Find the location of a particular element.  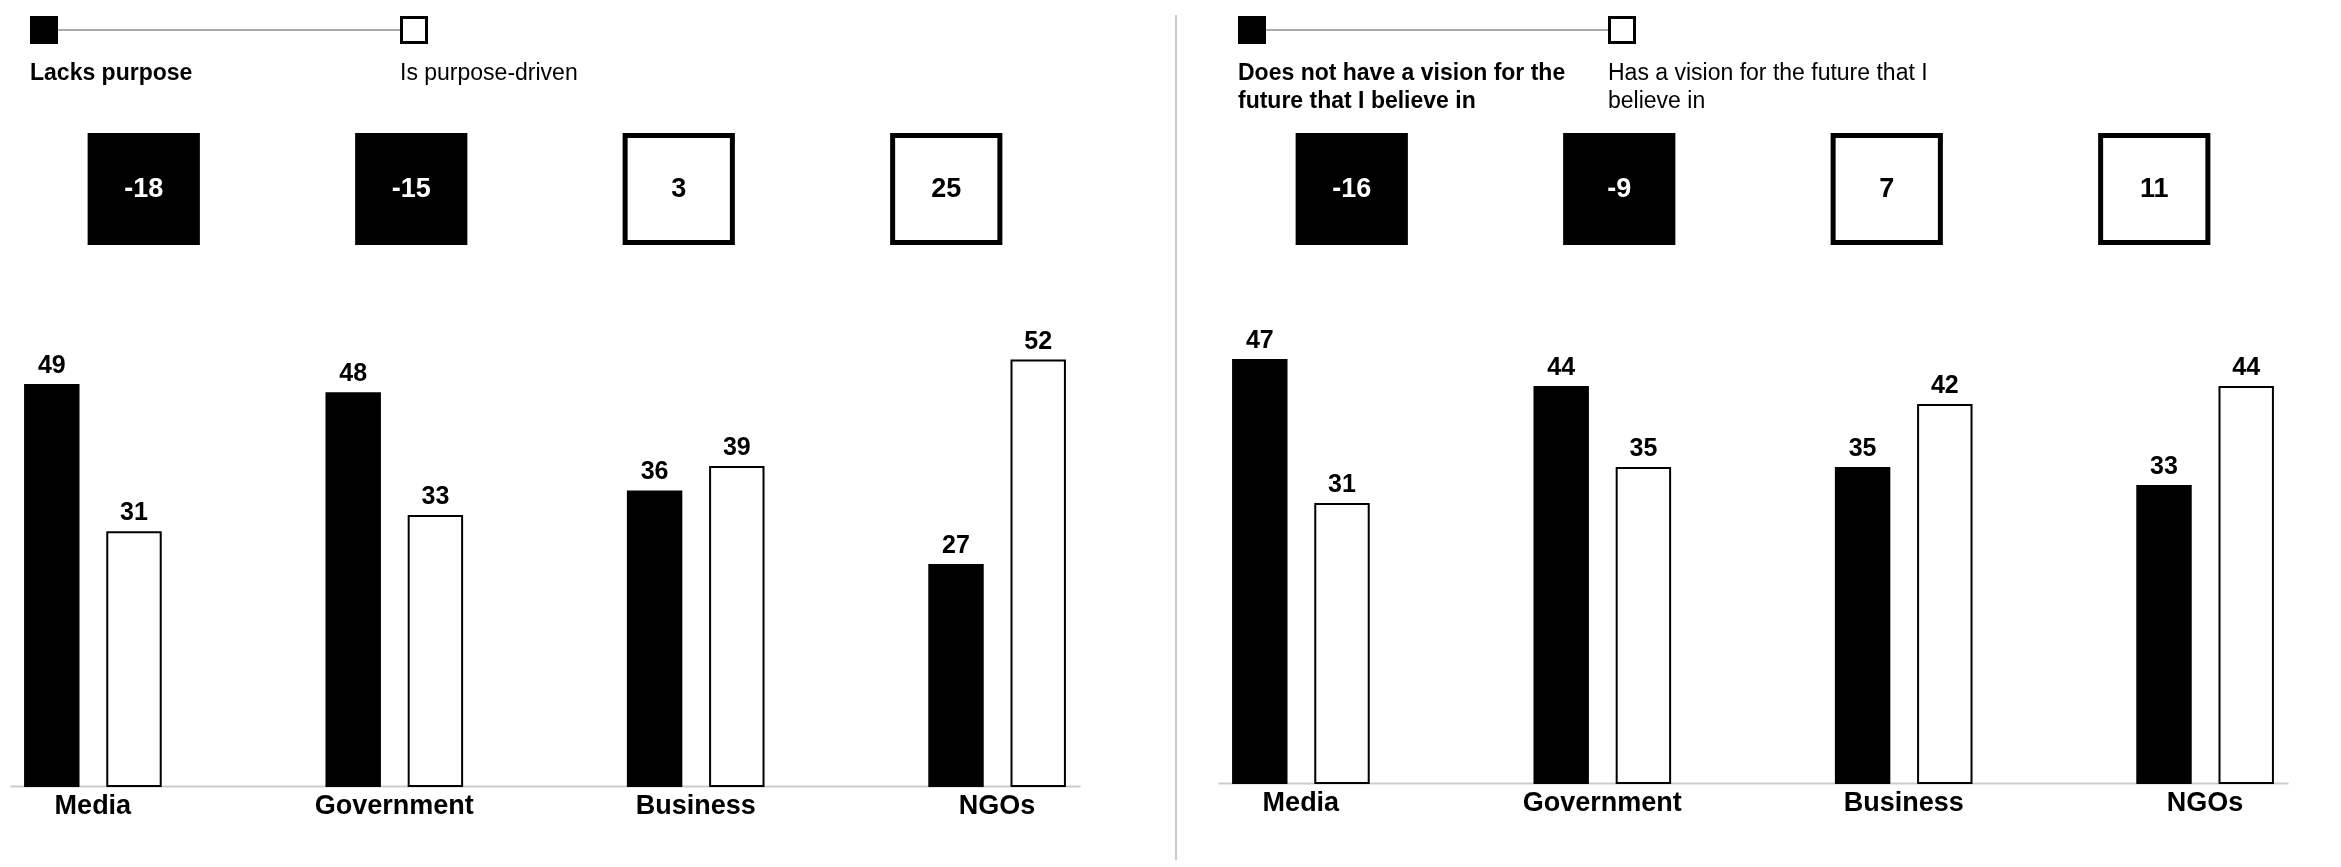

data-label: 47 is located at coordinates (1259, 339).